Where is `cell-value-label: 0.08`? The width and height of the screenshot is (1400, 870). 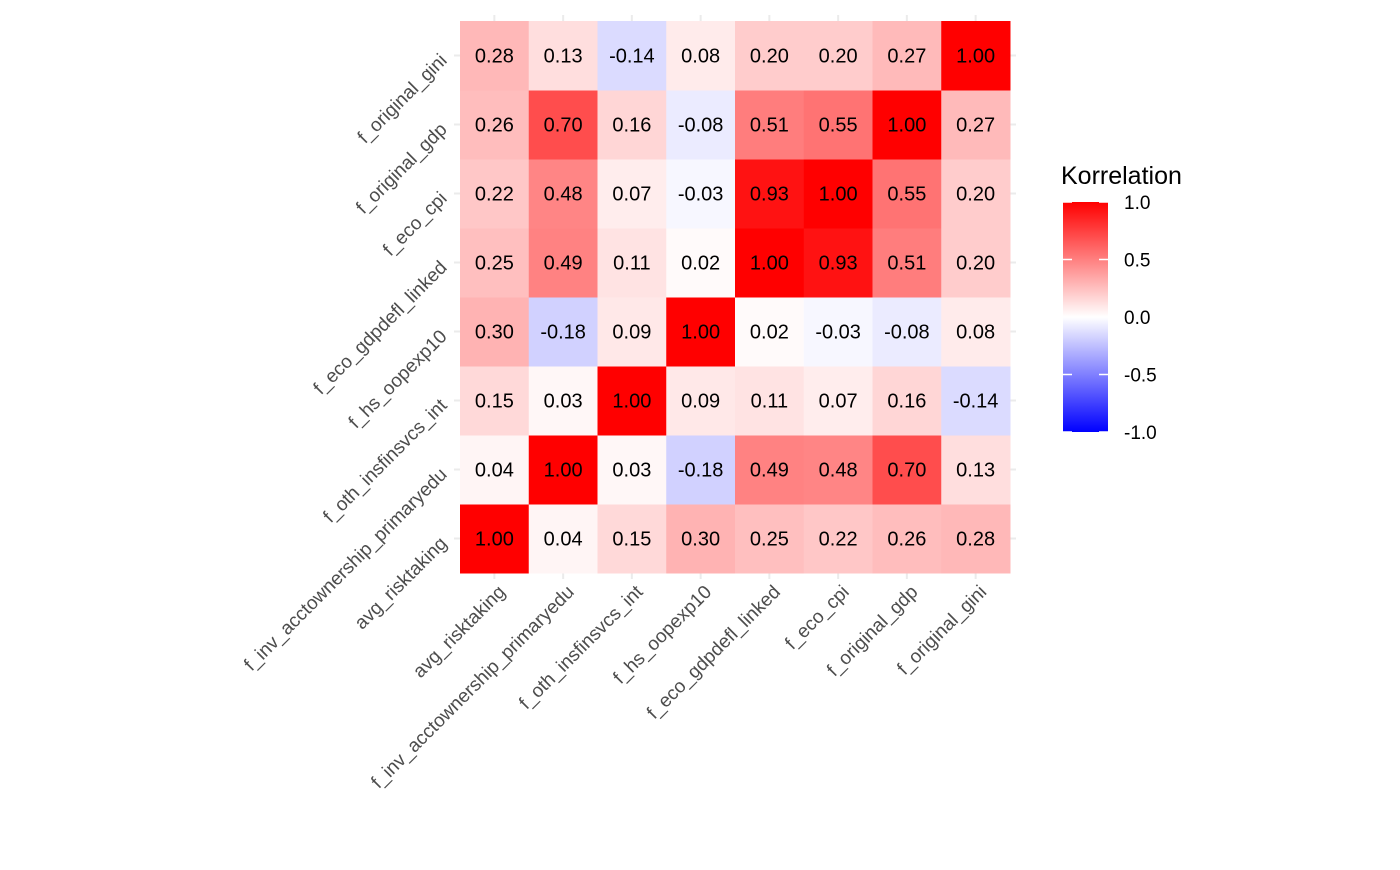 cell-value-label: 0.08 is located at coordinates (700, 57).